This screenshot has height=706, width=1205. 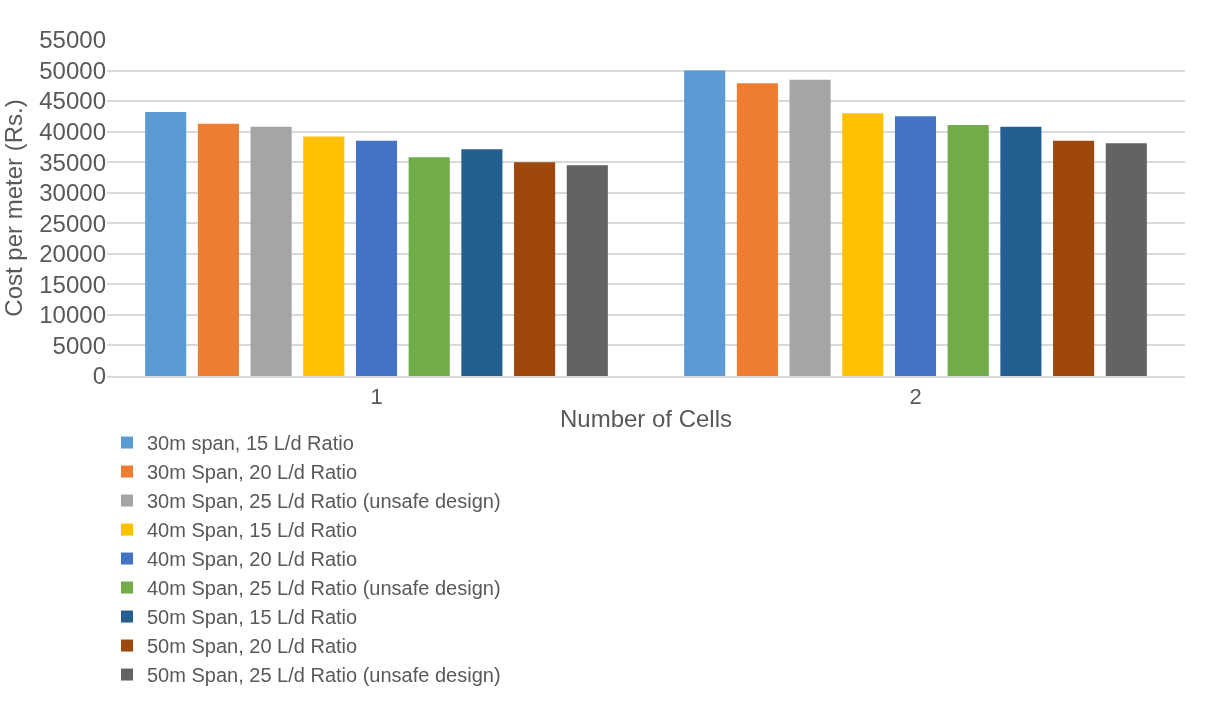 What do you see at coordinates (646, 418) in the screenshot?
I see `x-axis-title: Number of Cells` at bounding box center [646, 418].